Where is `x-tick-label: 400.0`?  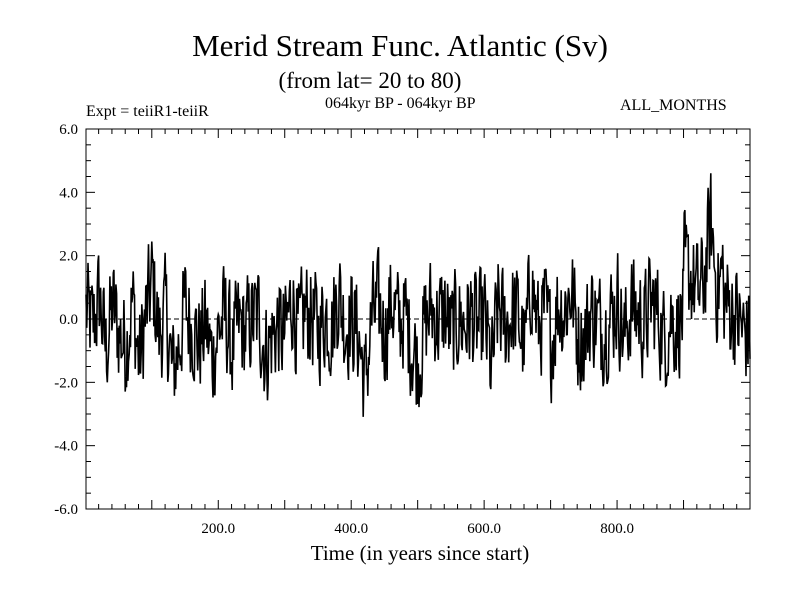
x-tick-label: 400.0 is located at coordinates (351, 529).